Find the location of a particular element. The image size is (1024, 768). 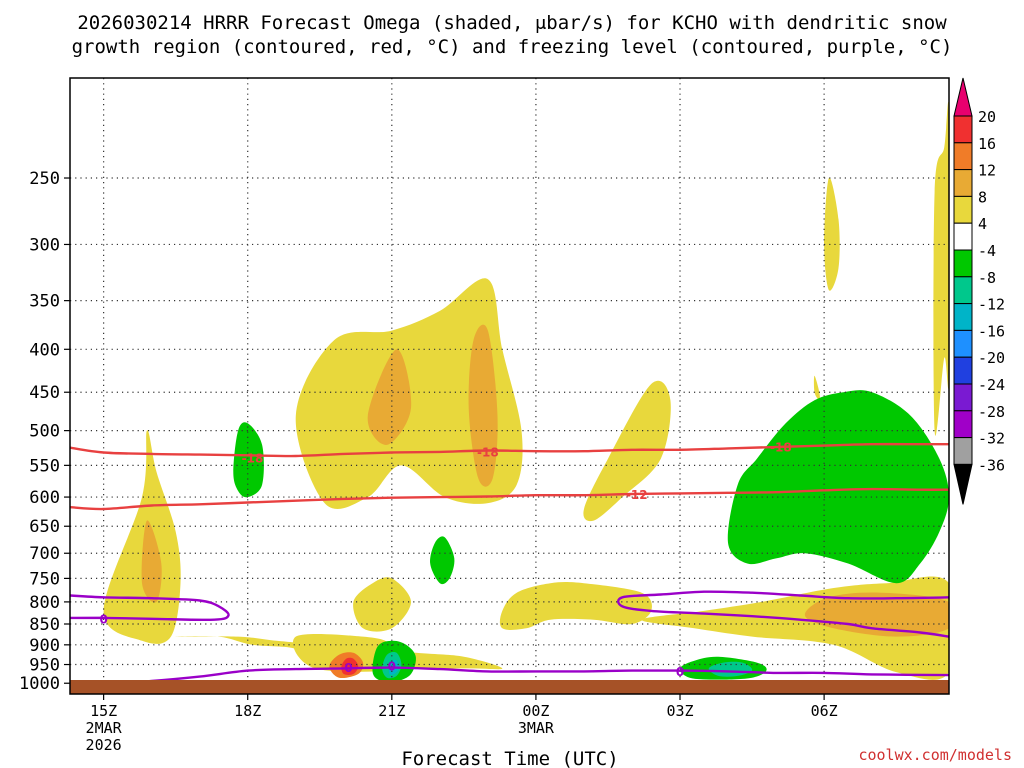

contour-label-freezing-level-lower-0: 0 is located at coordinates (680, 672).